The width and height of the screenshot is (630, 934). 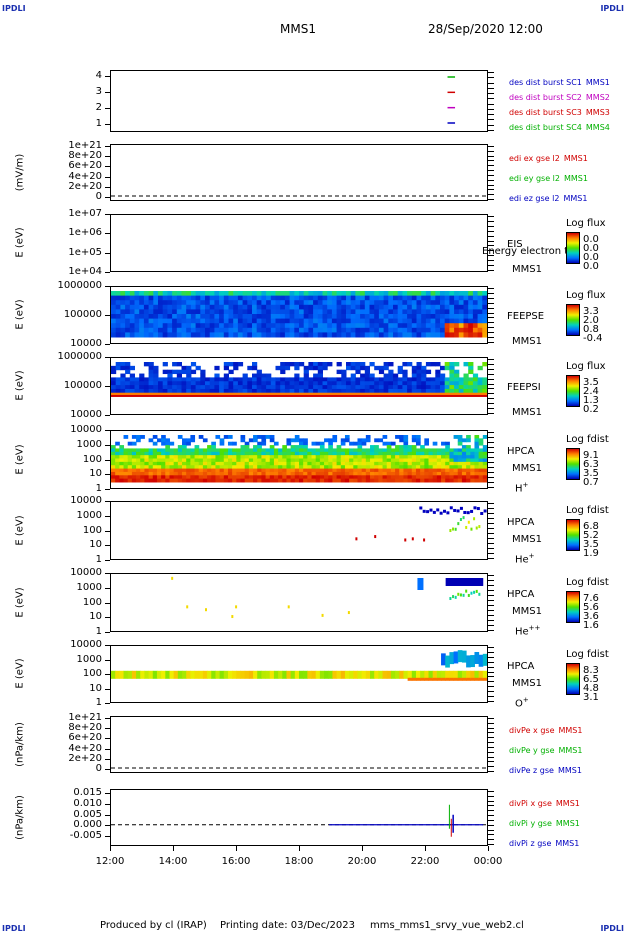 I want to click on instrument-label: HPCA, so click(x=521, y=594).